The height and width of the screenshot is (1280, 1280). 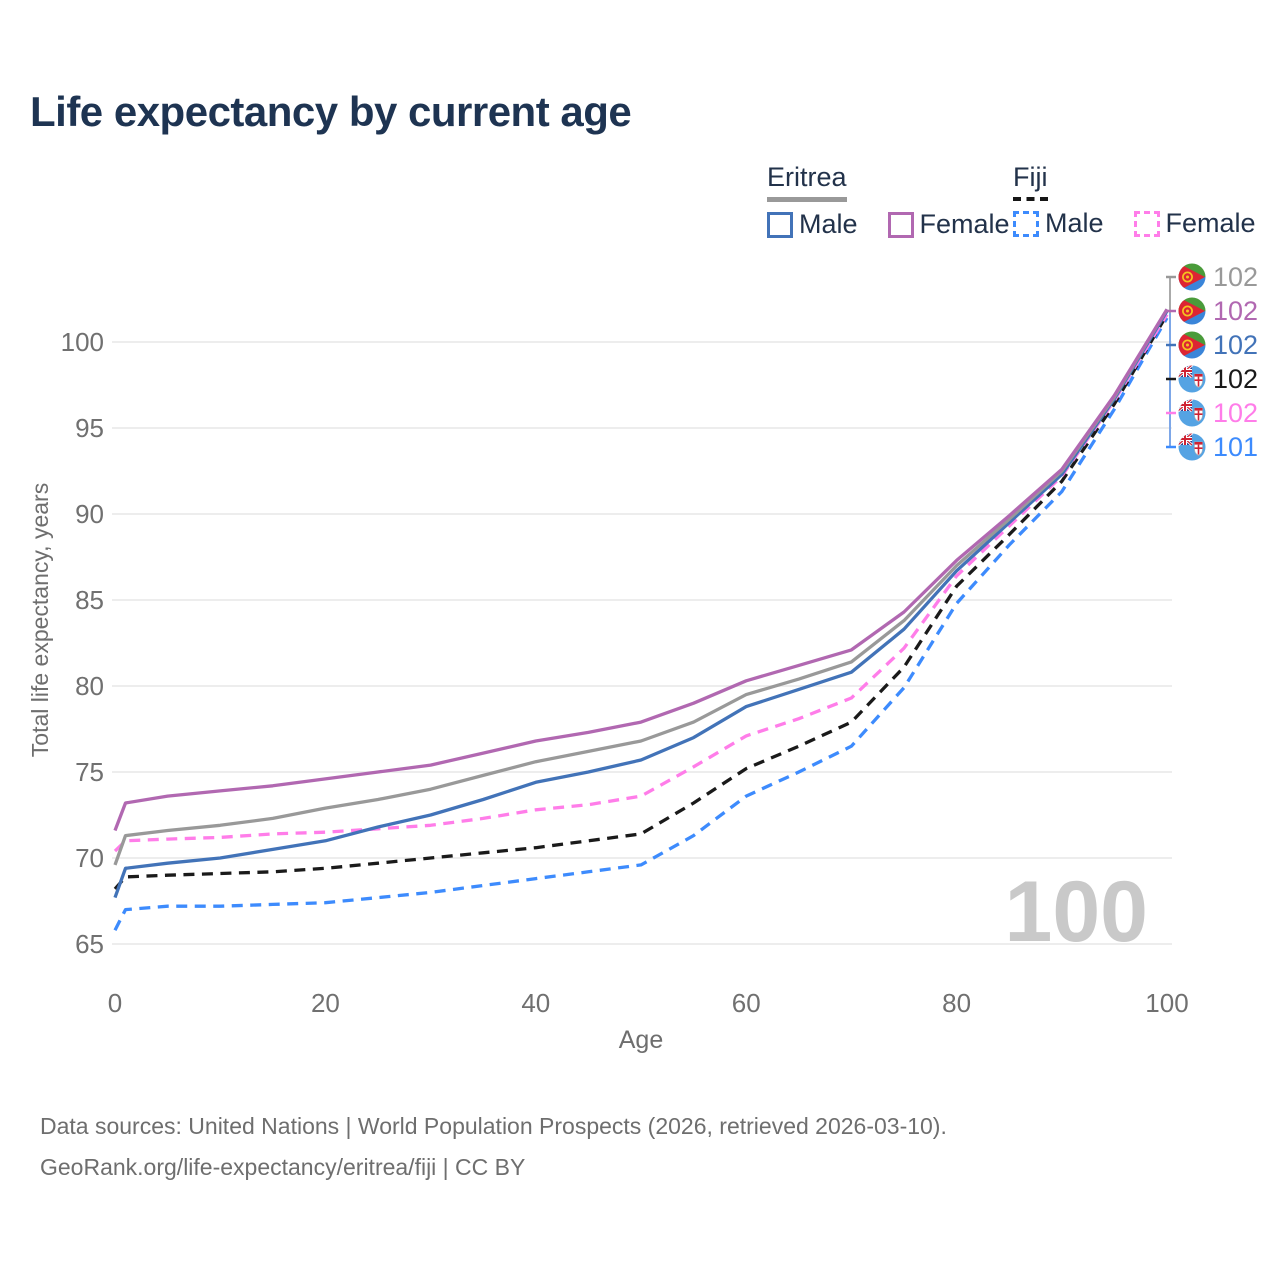 I want to click on eritrea-male-swatch-icon, so click(x=780, y=224).